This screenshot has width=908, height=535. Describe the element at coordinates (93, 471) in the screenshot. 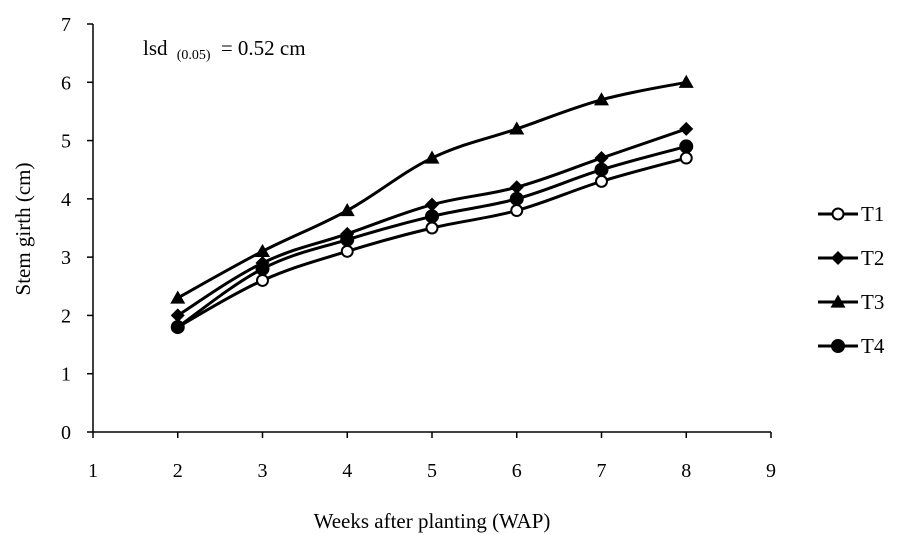

I see `x-tick-label: 1` at that location.